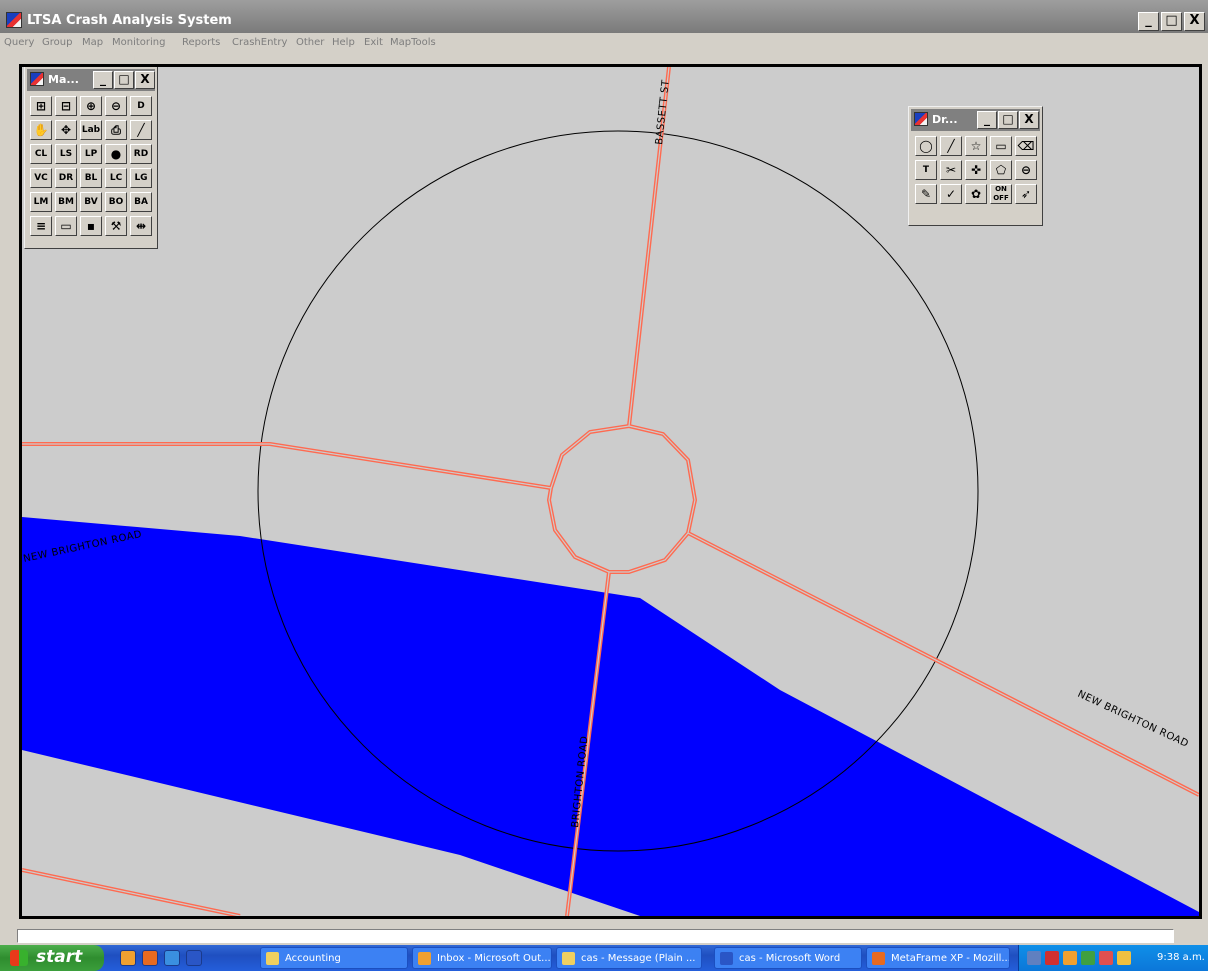  What do you see at coordinates (41, 178) in the screenshot?
I see `map-tool-vc: VC` at bounding box center [41, 178].